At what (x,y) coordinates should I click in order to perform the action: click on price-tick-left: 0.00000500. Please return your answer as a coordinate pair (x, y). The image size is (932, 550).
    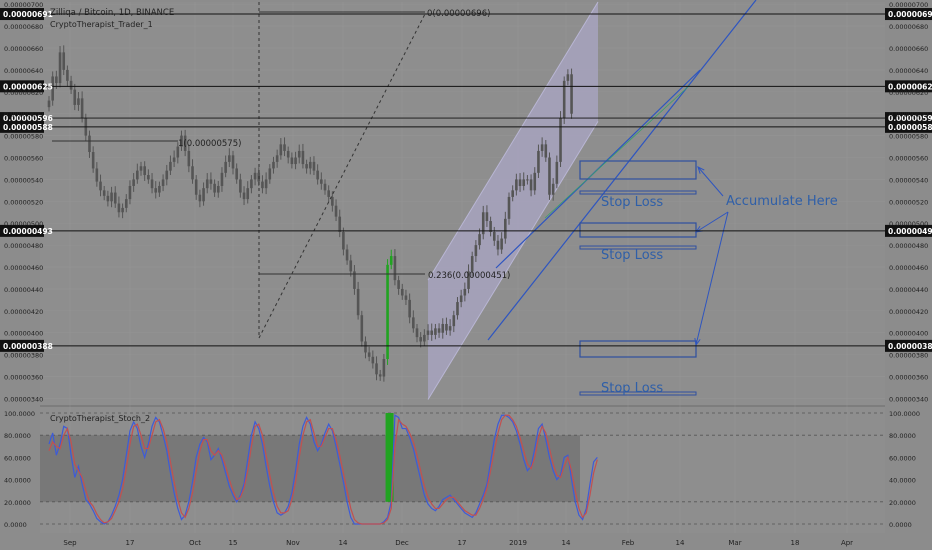
    Looking at the image, I should click on (23, 224).